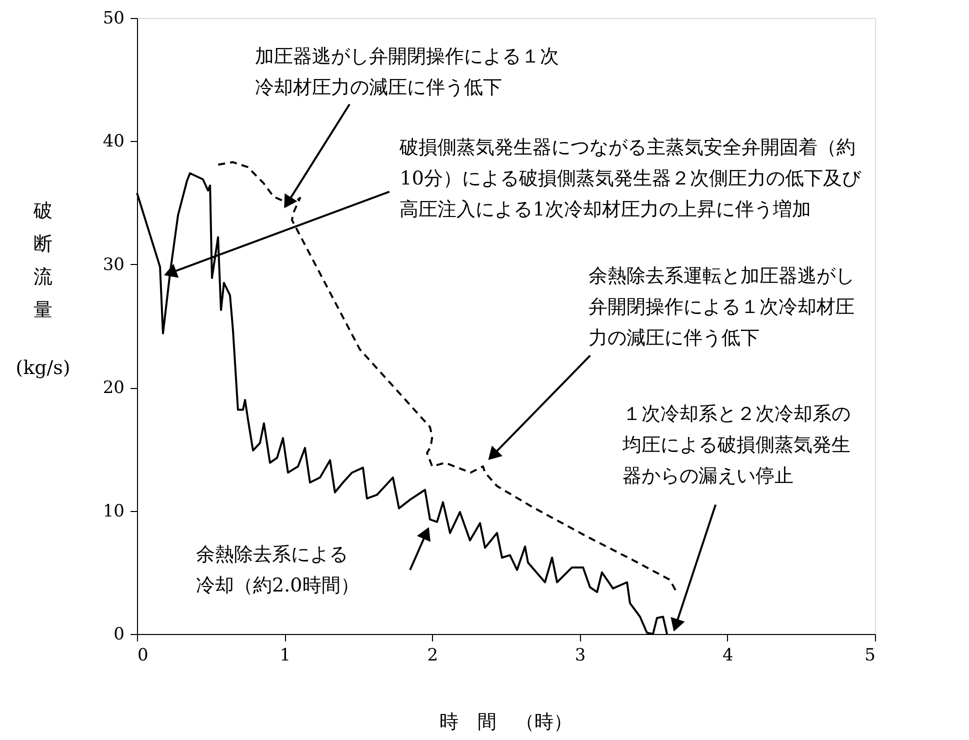 This screenshot has width=969, height=740. What do you see at coordinates (736, 444) in the screenshot?
I see `annotation: １次冷却系と２次冷却系の均圧による破損側蒸気発生器からの漏えい停止` at bounding box center [736, 444].